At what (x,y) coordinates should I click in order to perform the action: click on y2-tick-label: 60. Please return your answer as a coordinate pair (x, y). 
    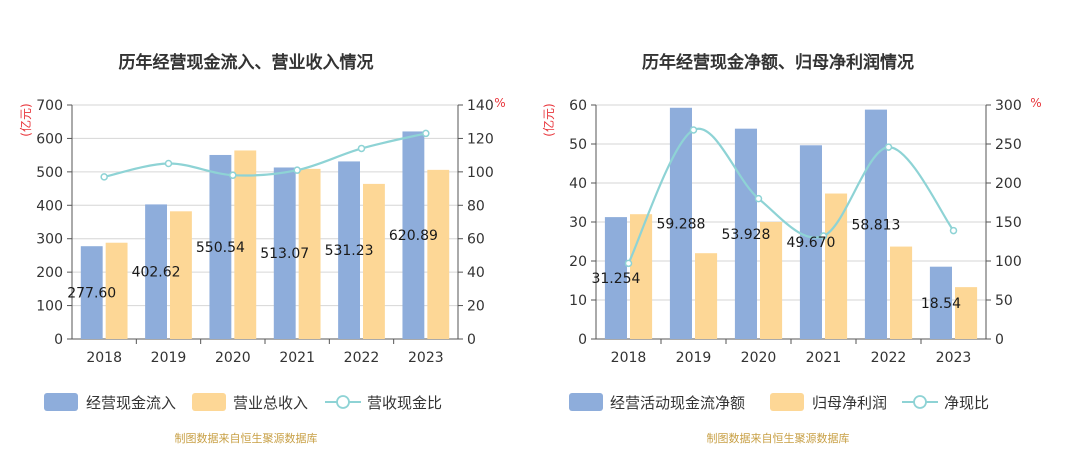
    Looking at the image, I should click on (476, 240).